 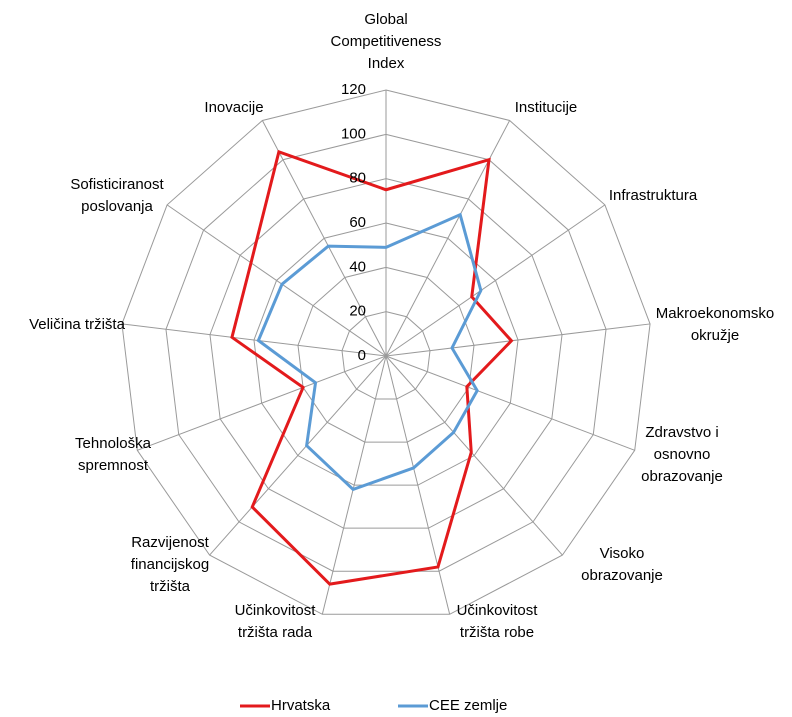 What do you see at coordinates (77, 324) in the screenshot?
I see `category-label: Veličina tržišta` at bounding box center [77, 324].